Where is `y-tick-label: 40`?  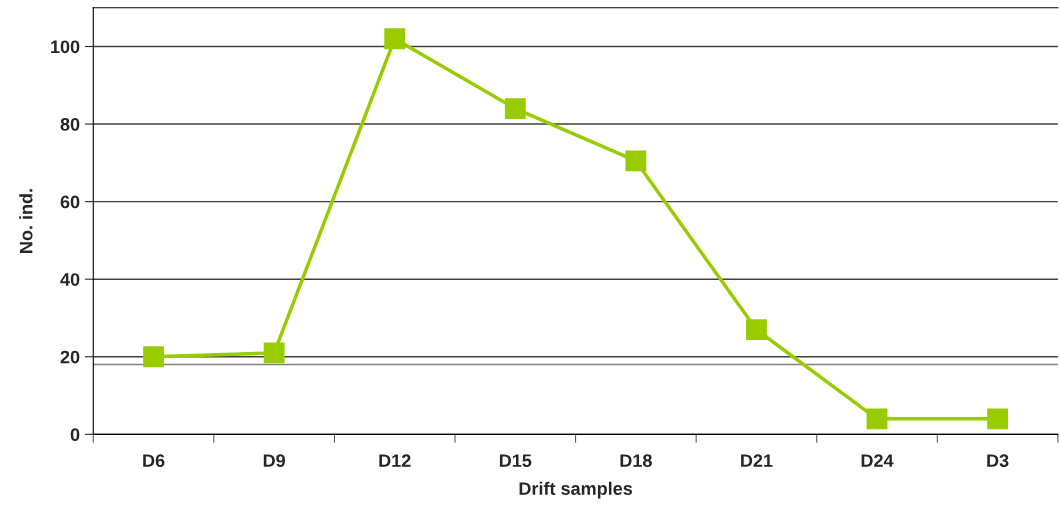 y-tick-label: 40 is located at coordinates (70, 279).